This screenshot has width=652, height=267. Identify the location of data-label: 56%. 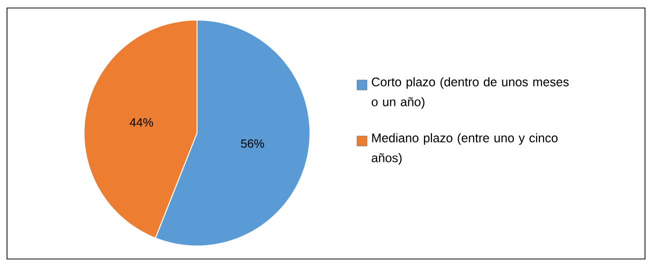
(252, 143).